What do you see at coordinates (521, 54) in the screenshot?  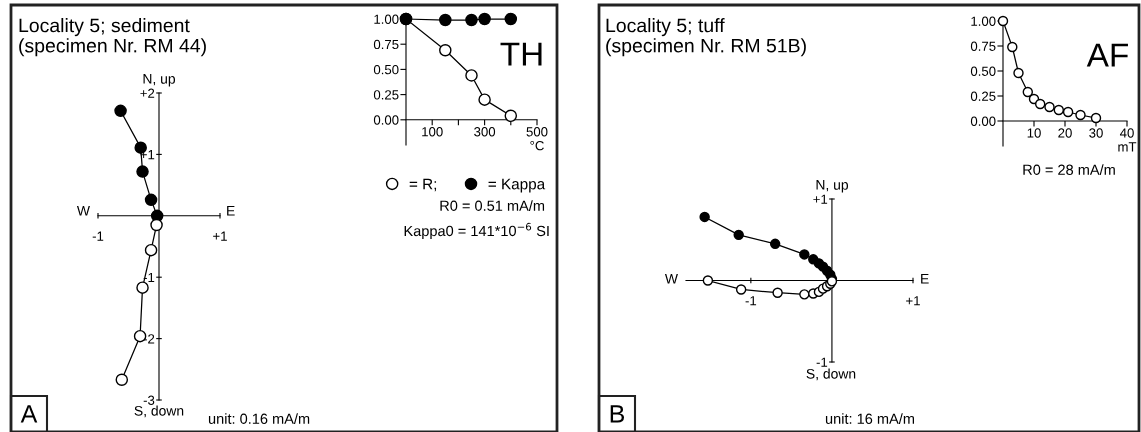 I see `annotation: TH` at bounding box center [521, 54].